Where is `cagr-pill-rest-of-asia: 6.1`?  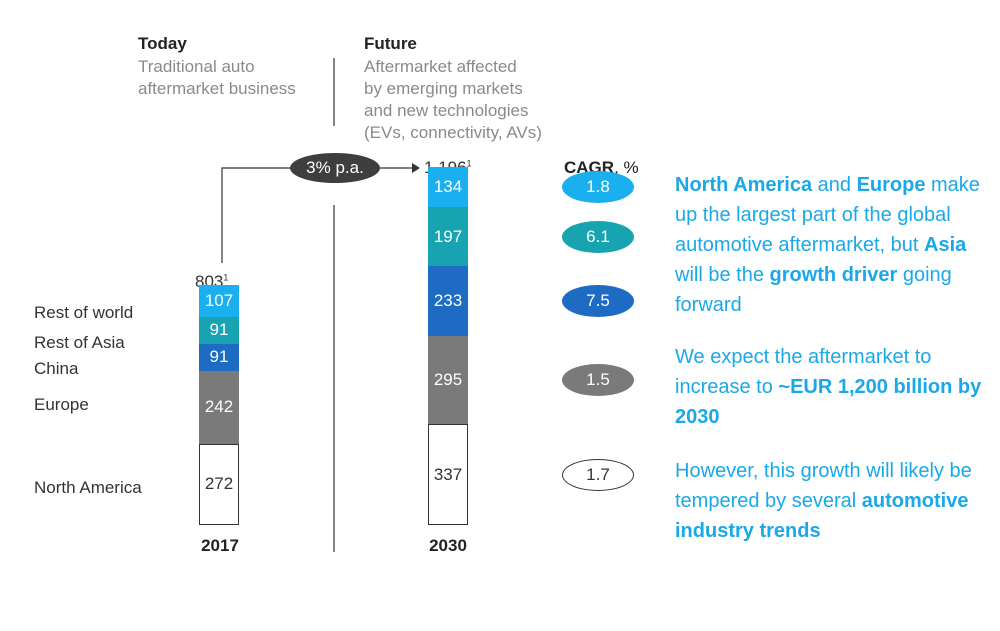
cagr-pill-rest-of-asia: 6.1 is located at coordinates (598, 236).